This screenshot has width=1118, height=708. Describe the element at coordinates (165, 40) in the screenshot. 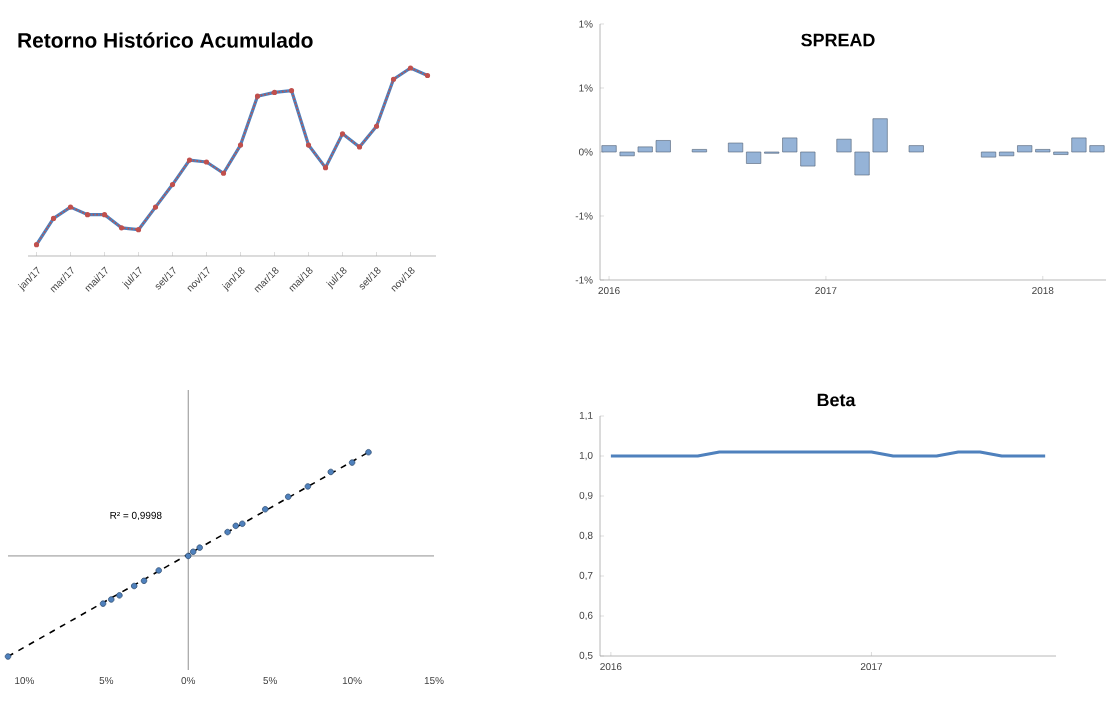

I see `chart-title: Retorno Histórico Acumulado` at that location.